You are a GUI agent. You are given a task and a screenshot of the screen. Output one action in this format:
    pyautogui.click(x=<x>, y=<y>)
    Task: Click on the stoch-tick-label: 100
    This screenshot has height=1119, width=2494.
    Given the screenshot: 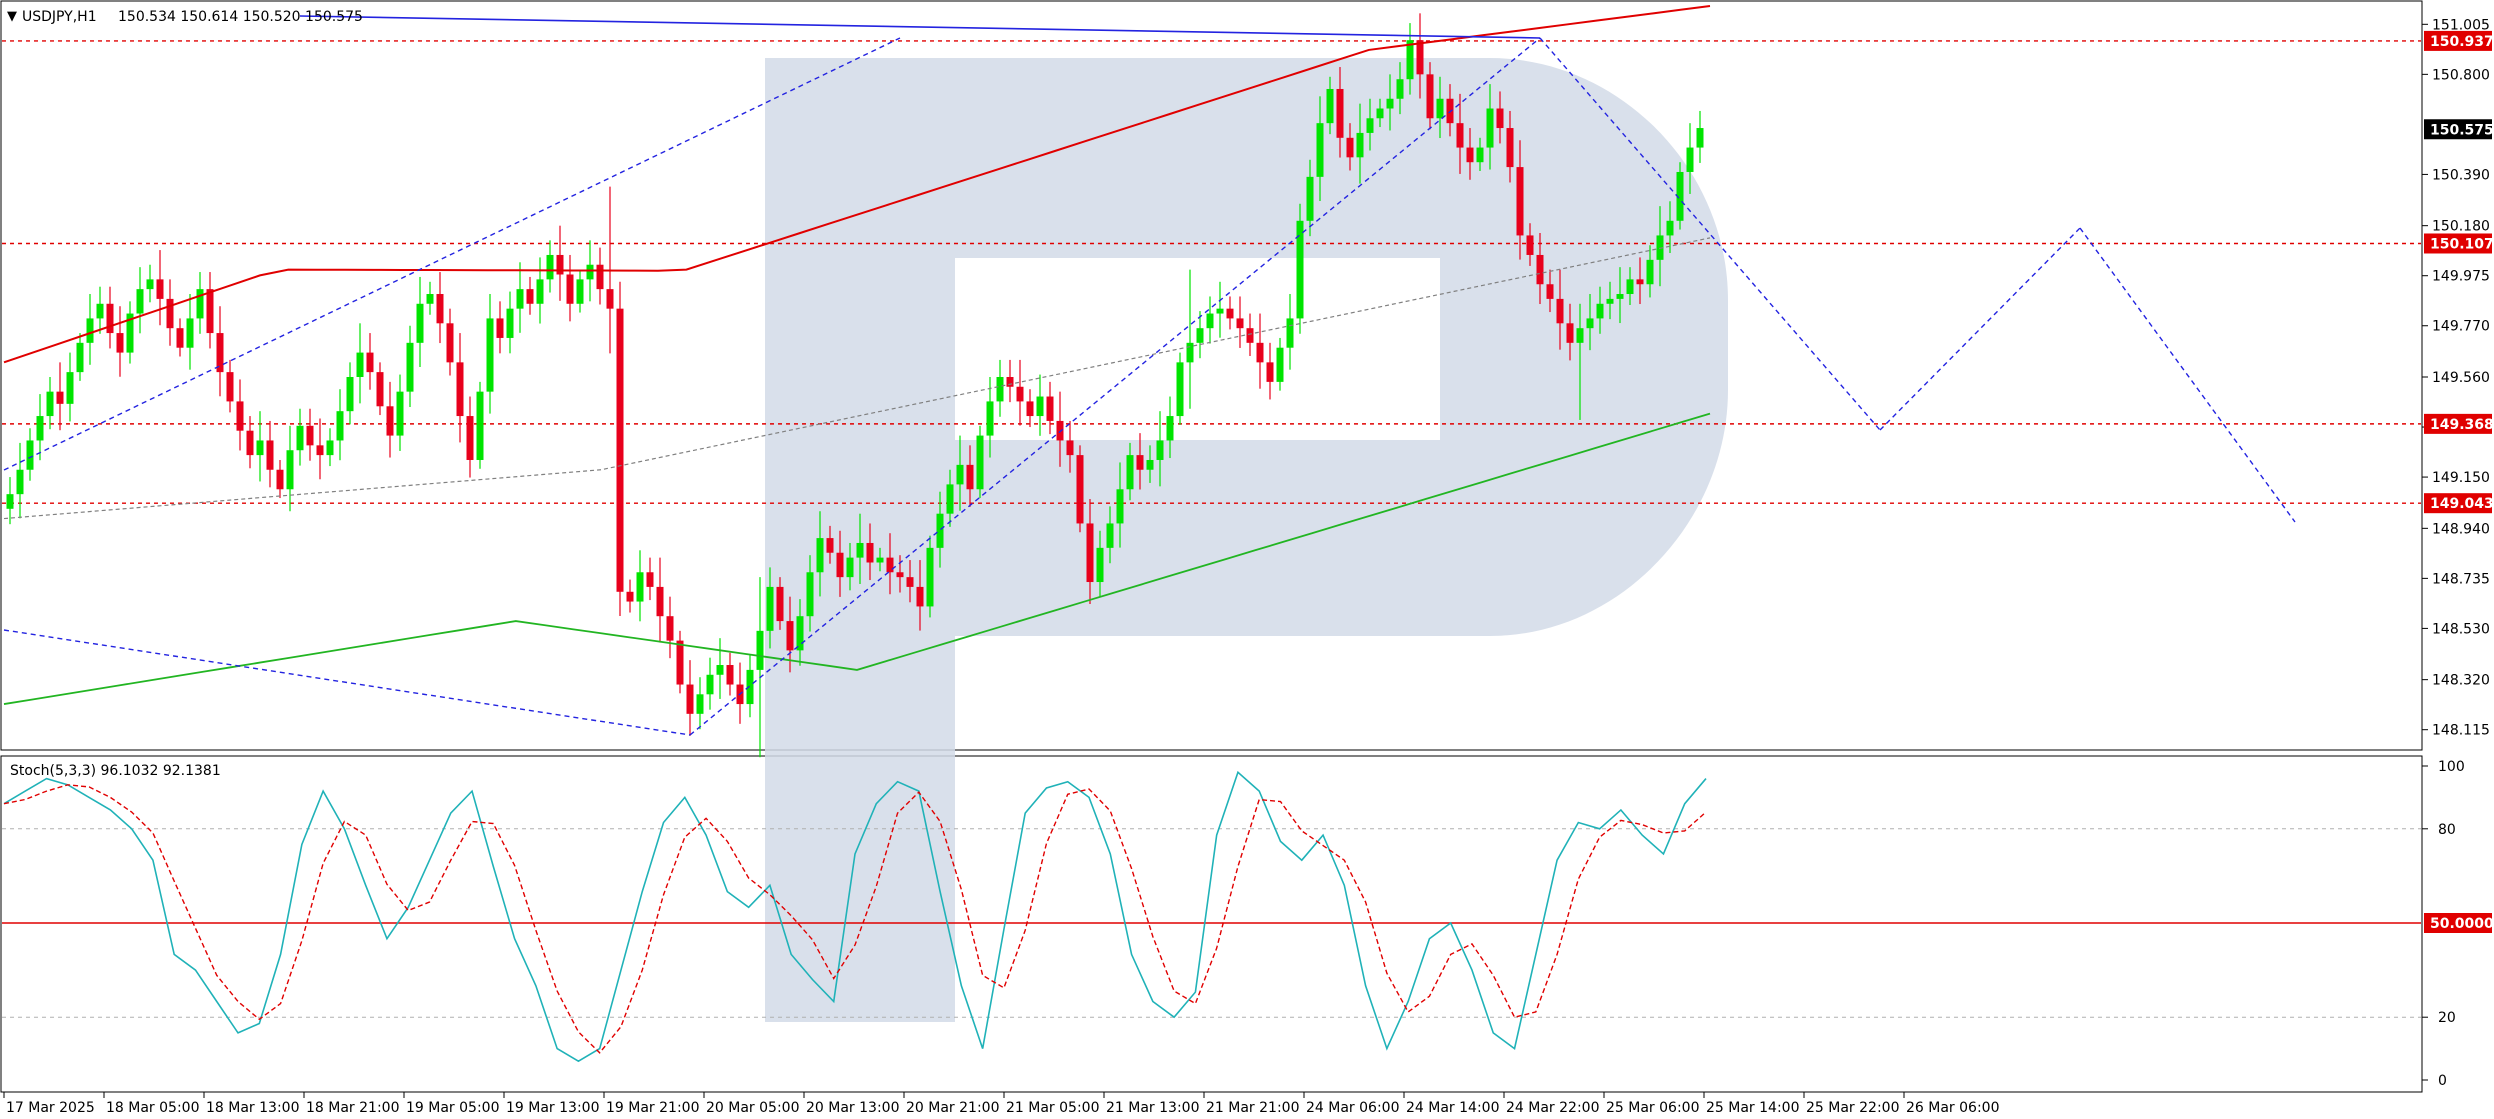 What is the action you would take?
    pyautogui.click(x=2451, y=767)
    